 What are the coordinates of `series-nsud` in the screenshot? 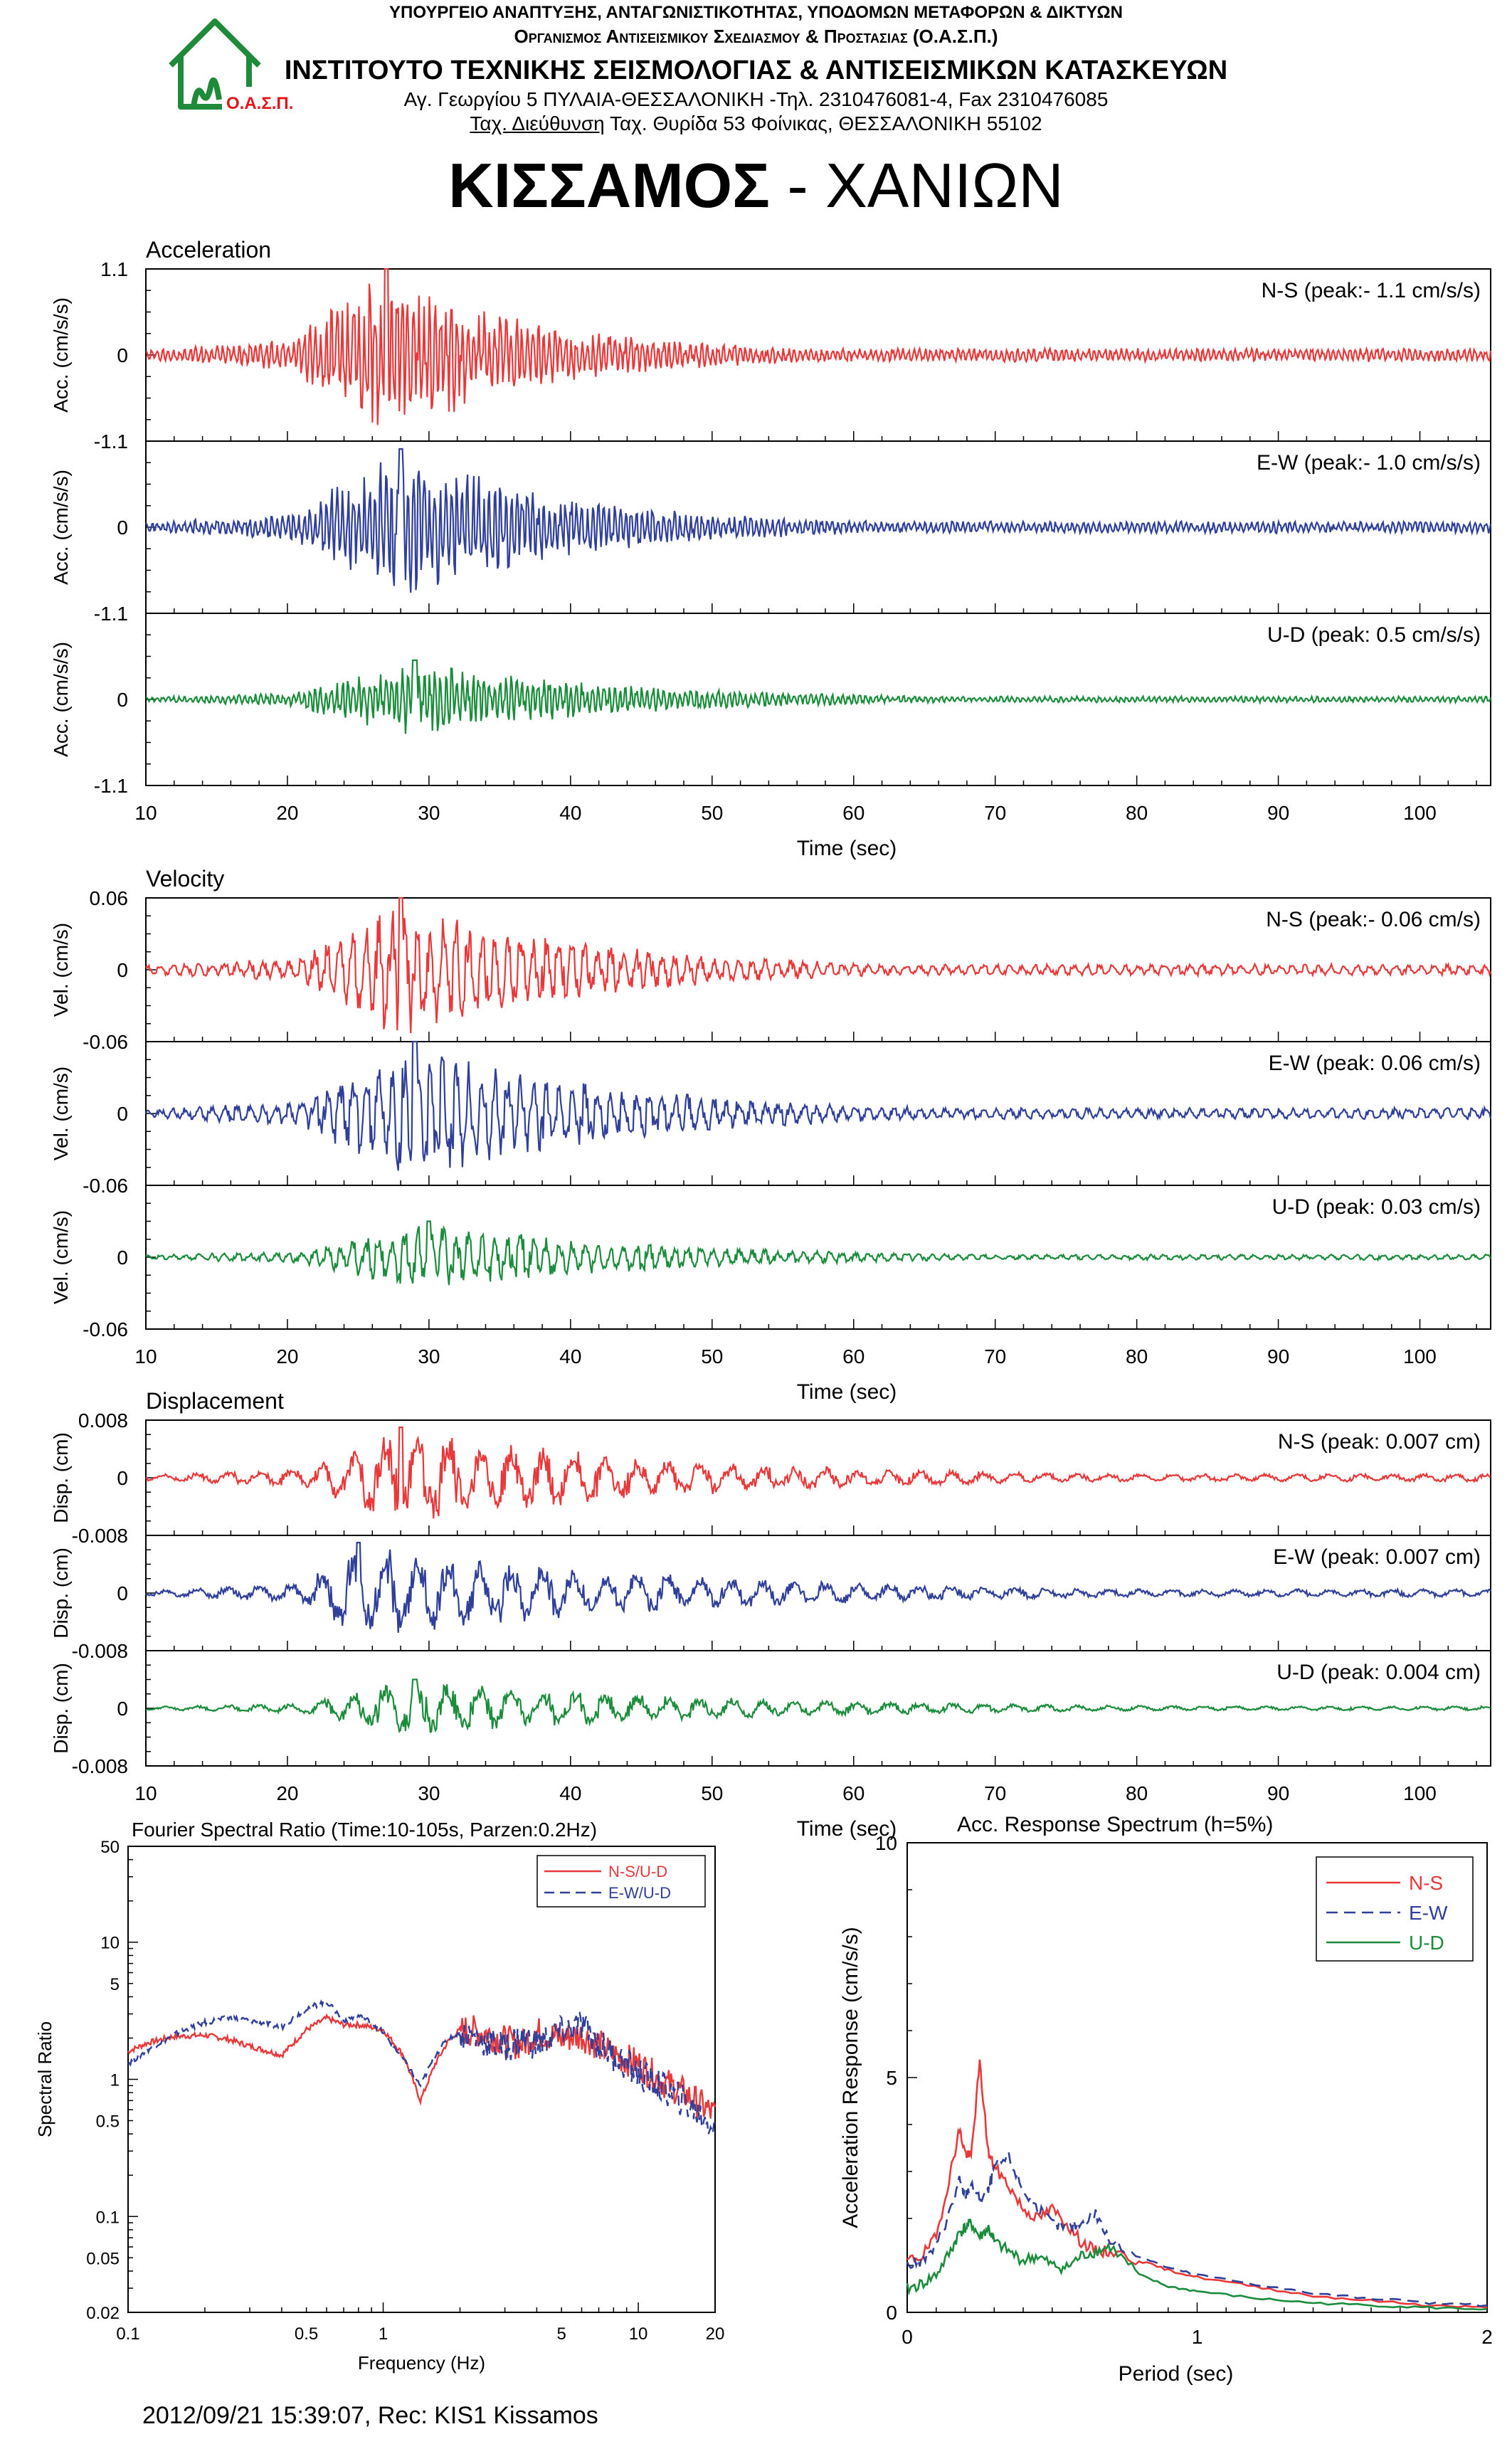 It's located at (422, 2066).